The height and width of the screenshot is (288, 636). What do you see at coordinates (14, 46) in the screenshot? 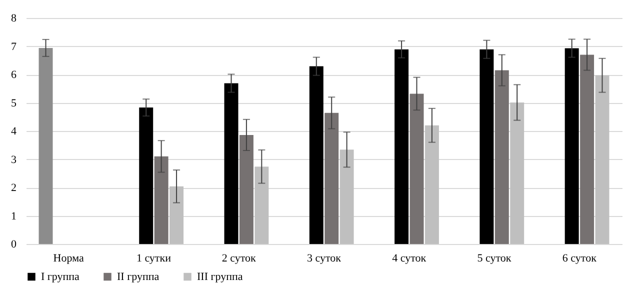
I see `y-tick-label: 7` at bounding box center [14, 46].